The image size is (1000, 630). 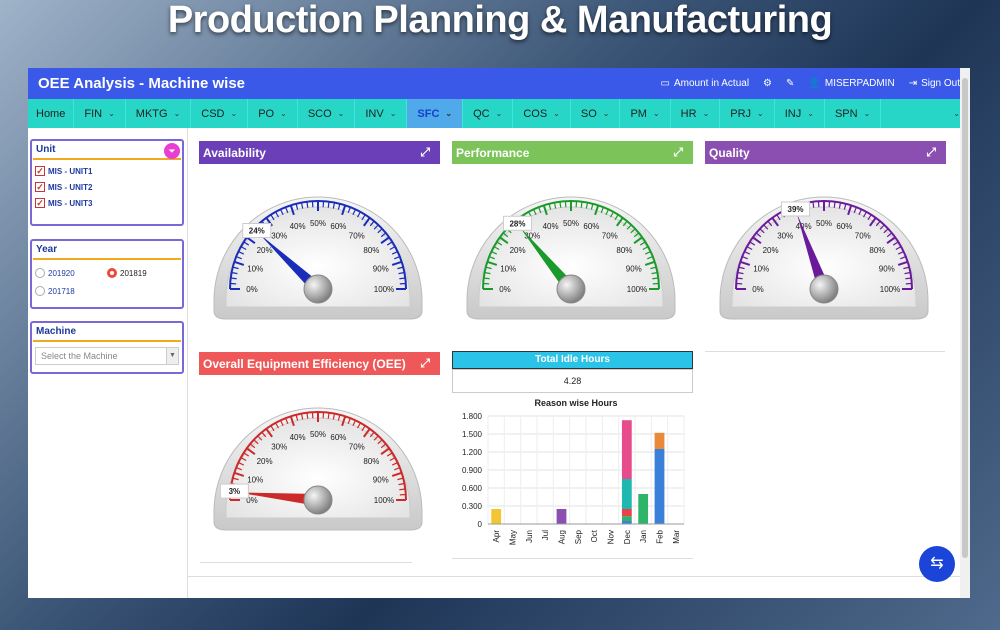 I want to click on unit-checkbox: ✓ MIS - UNIT2, so click(x=64, y=187).